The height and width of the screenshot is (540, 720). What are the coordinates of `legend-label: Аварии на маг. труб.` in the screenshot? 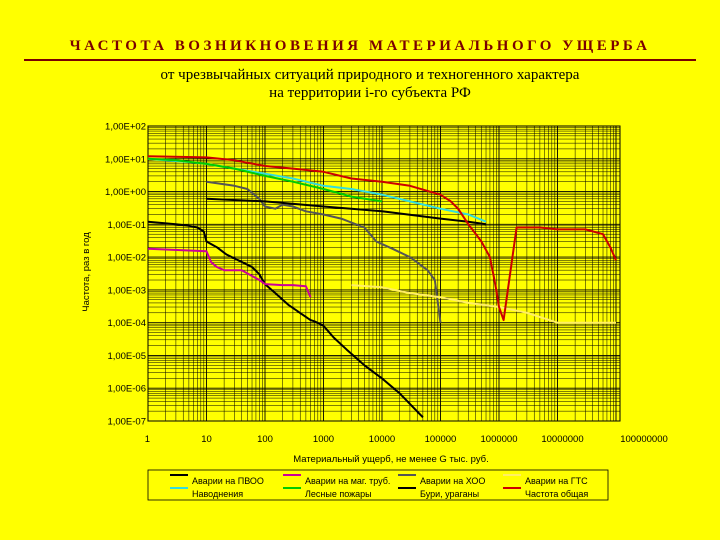 It's located at (347, 481).